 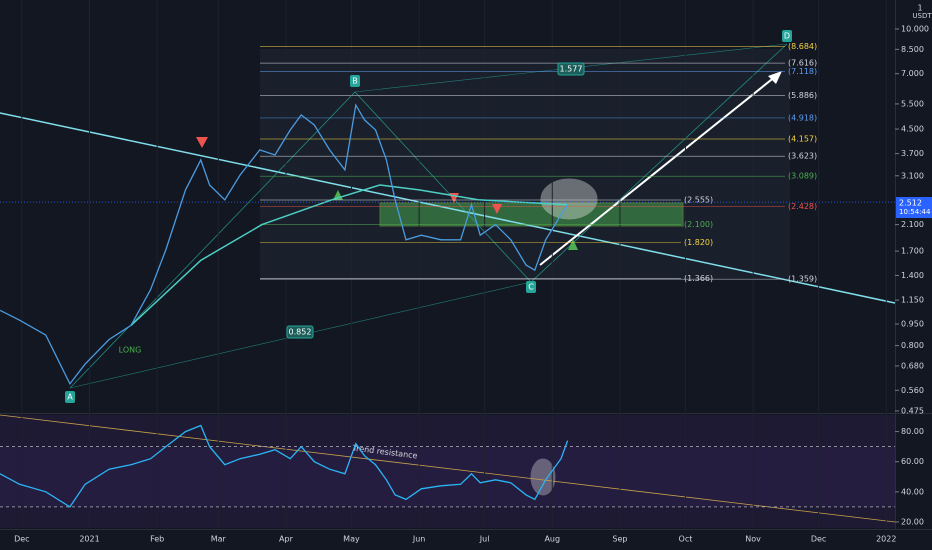 I want to click on y-tick-label: 7.000, so click(x=912, y=73).